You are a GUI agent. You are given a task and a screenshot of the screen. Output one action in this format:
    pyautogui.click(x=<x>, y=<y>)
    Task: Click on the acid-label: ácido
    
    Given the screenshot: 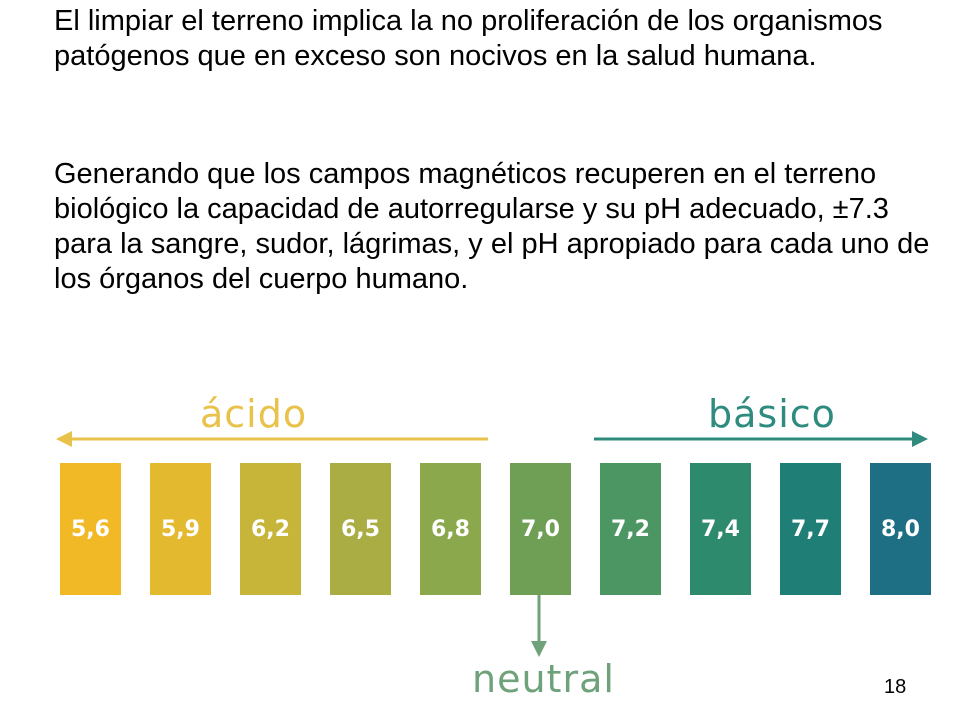 What is the action you would take?
    pyautogui.click(x=254, y=414)
    